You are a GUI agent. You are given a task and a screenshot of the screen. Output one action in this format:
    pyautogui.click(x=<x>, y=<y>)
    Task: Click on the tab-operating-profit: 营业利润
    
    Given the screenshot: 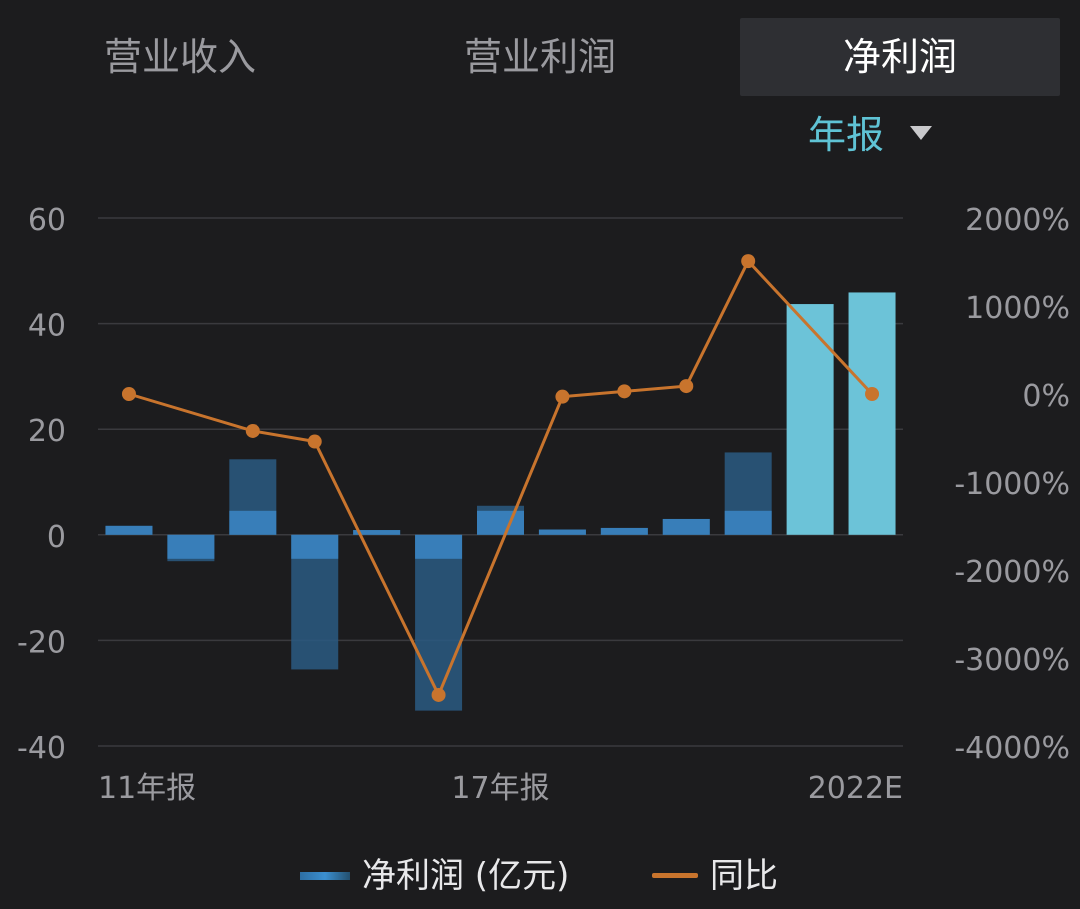 What is the action you would take?
    pyautogui.click(x=539, y=57)
    